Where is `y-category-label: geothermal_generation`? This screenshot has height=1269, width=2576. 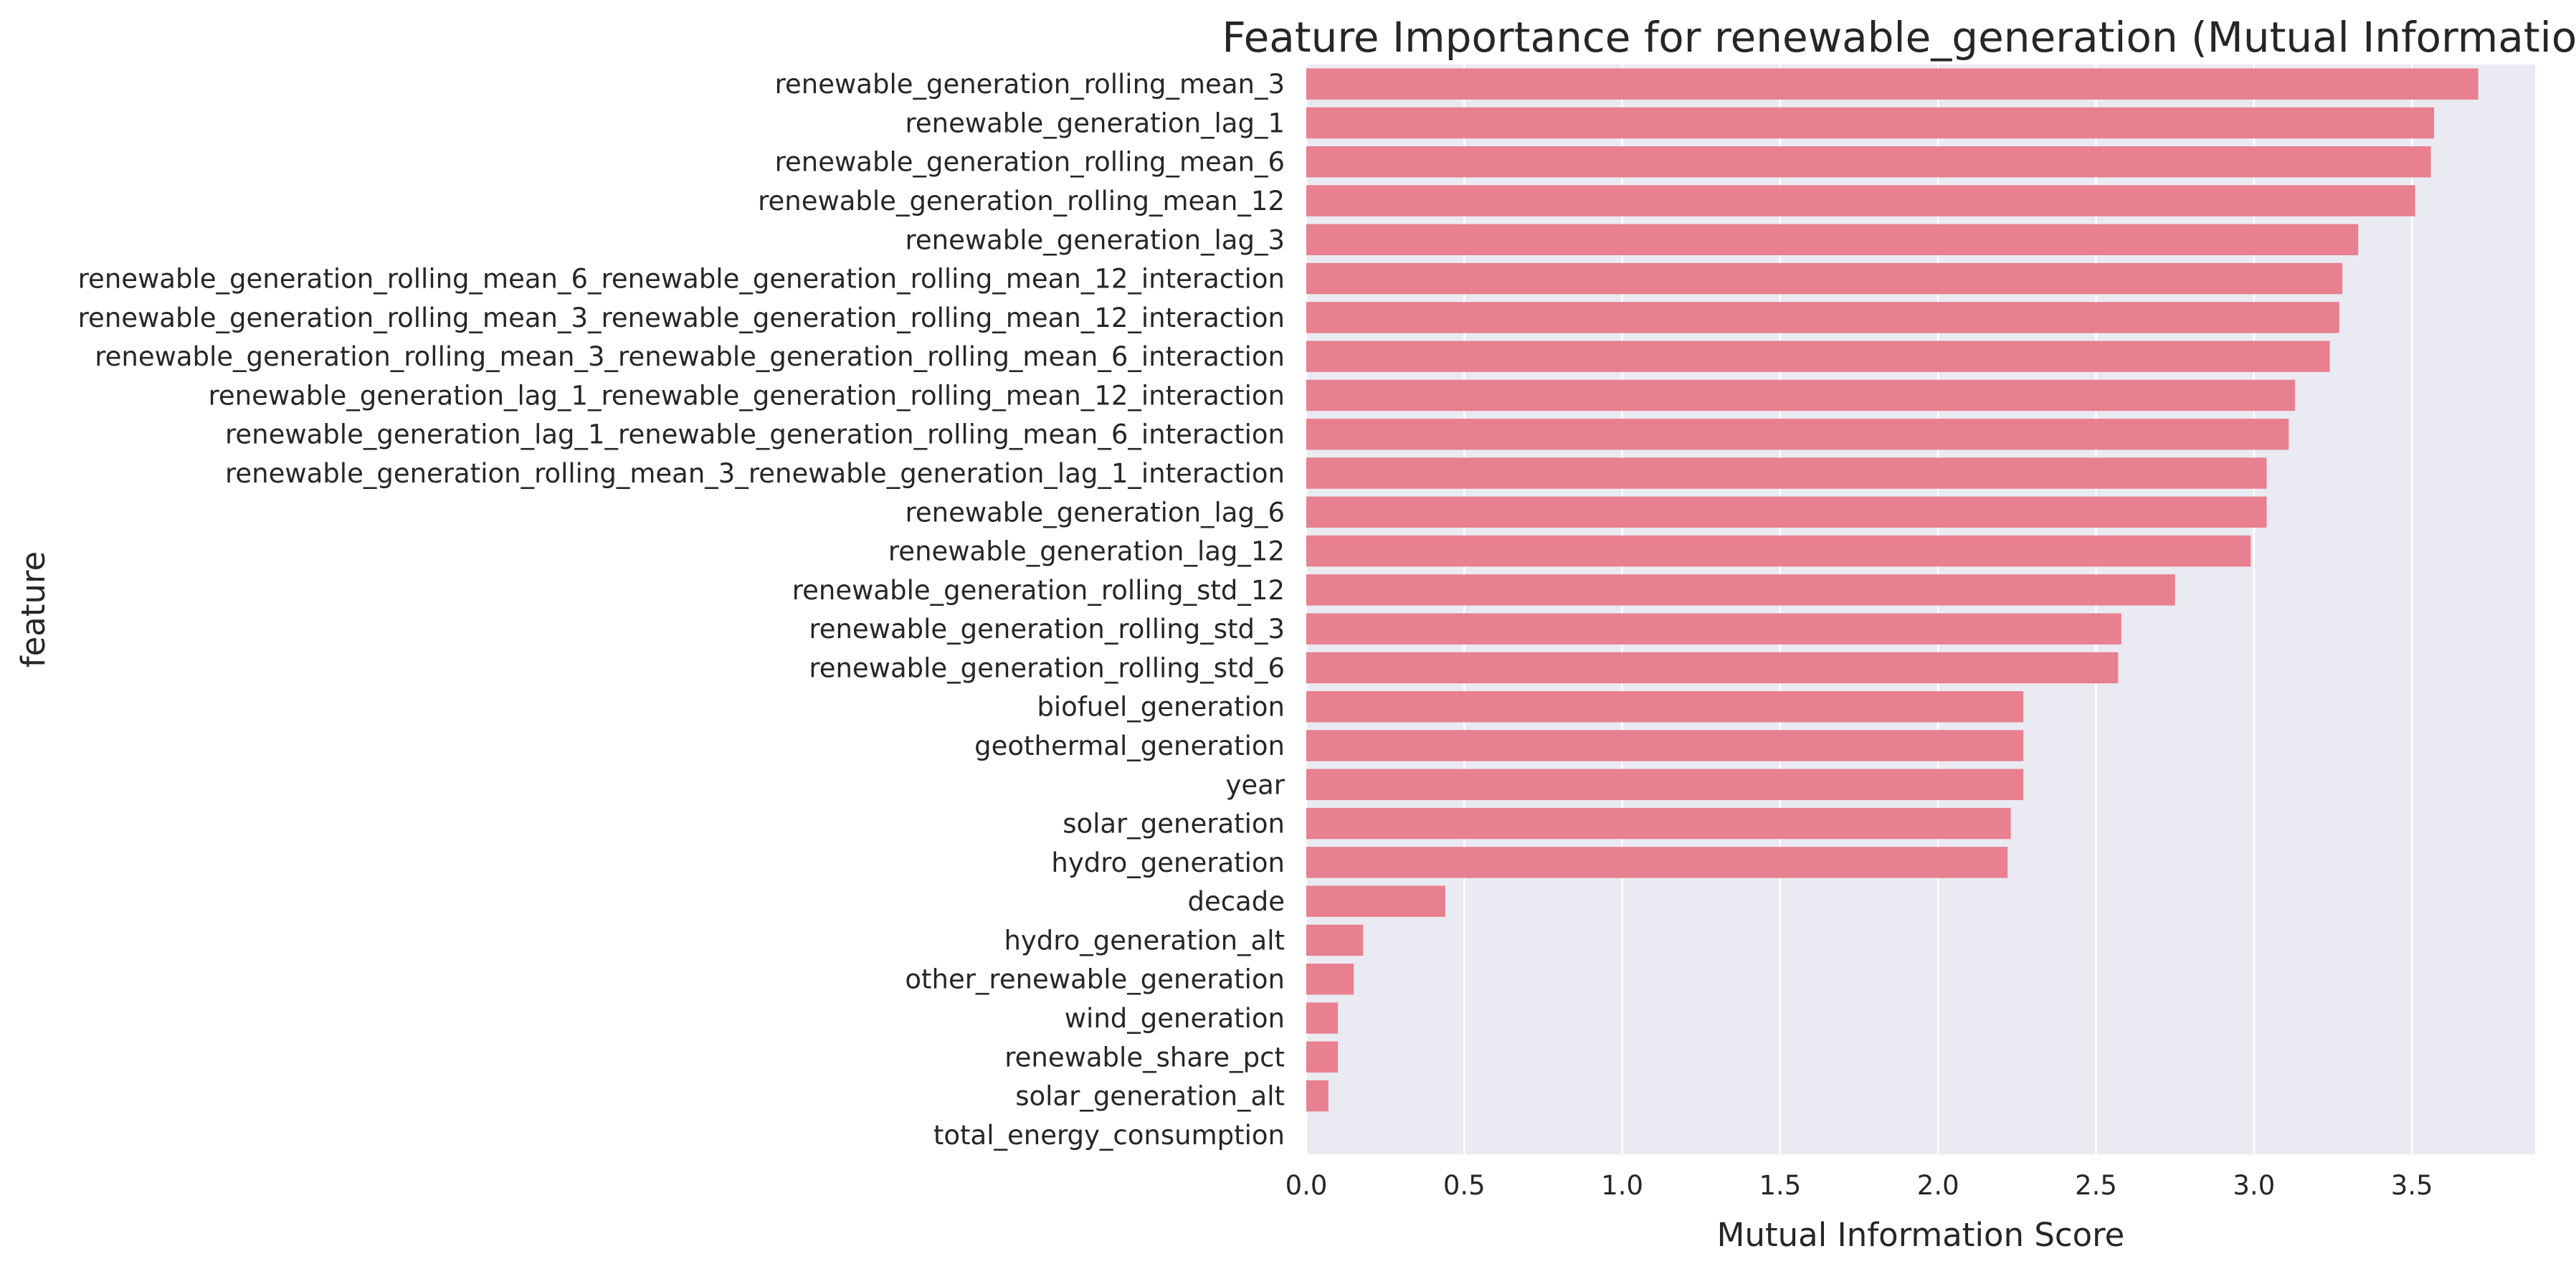 y-category-label: geothermal_generation is located at coordinates (1129, 746).